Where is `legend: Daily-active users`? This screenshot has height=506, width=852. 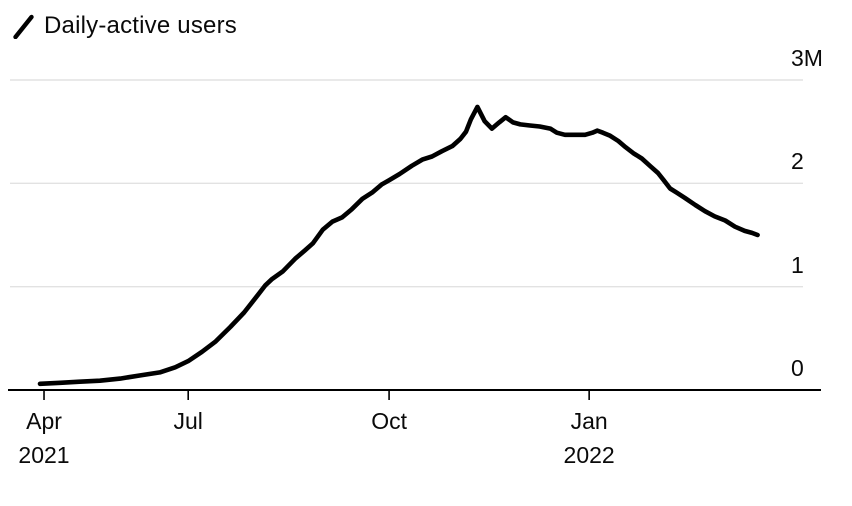 legend: Daily-active users is located at coordinates (125, 26).